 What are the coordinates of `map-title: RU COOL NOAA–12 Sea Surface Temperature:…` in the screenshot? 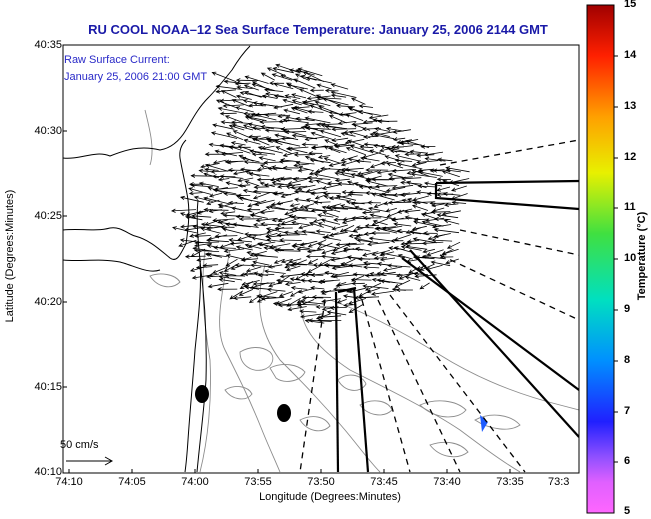 It's located at (318, 29).